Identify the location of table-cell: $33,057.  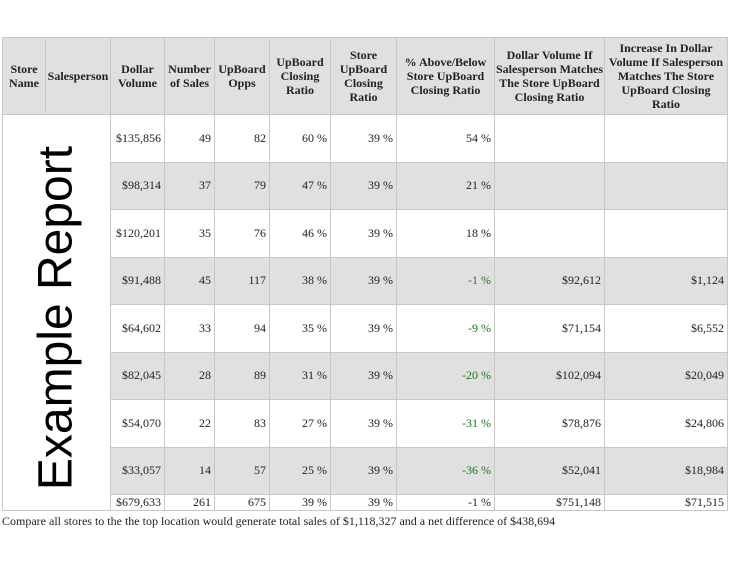
(137, 470).